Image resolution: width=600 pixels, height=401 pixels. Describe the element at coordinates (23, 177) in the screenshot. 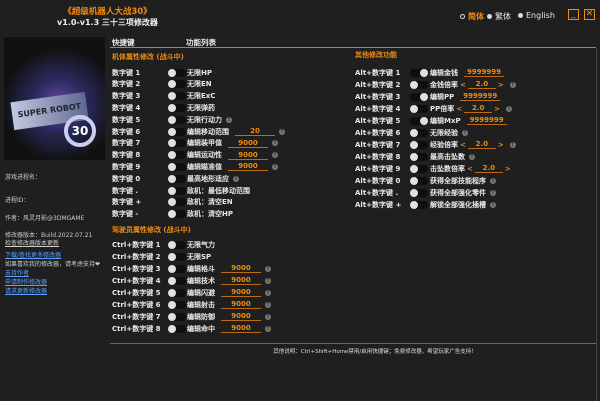

I see `game-process-label: 游戏进程名：` at that location.